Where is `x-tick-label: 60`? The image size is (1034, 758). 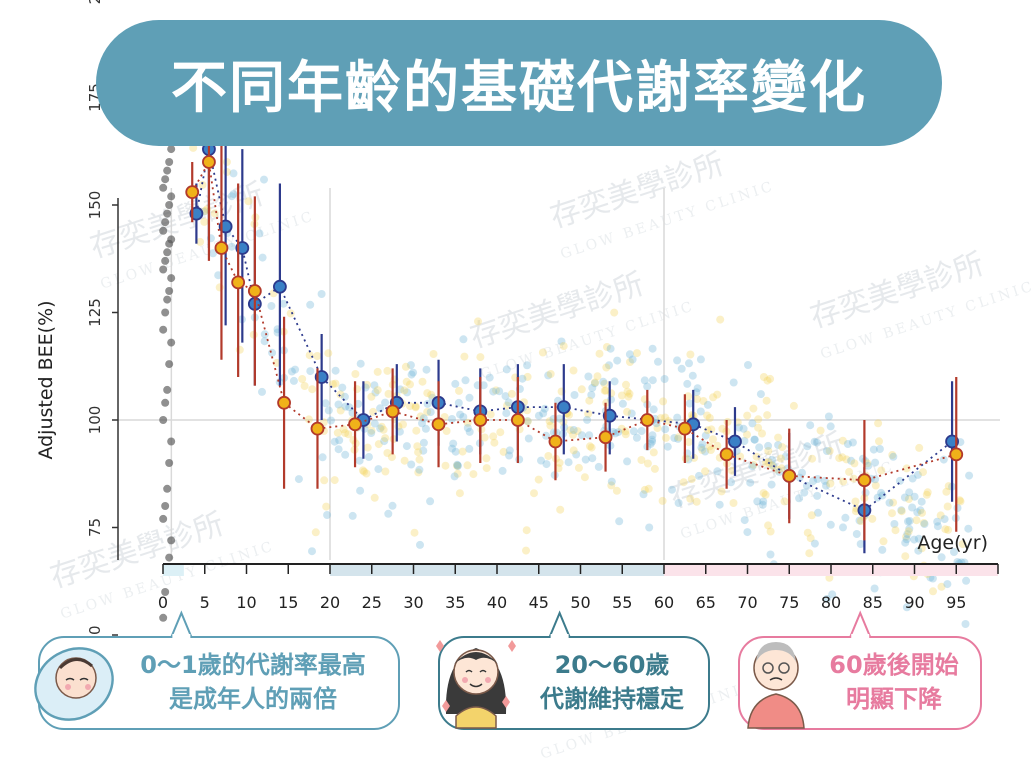
x-tick-label: 60 is located at coordinates (664, 602).